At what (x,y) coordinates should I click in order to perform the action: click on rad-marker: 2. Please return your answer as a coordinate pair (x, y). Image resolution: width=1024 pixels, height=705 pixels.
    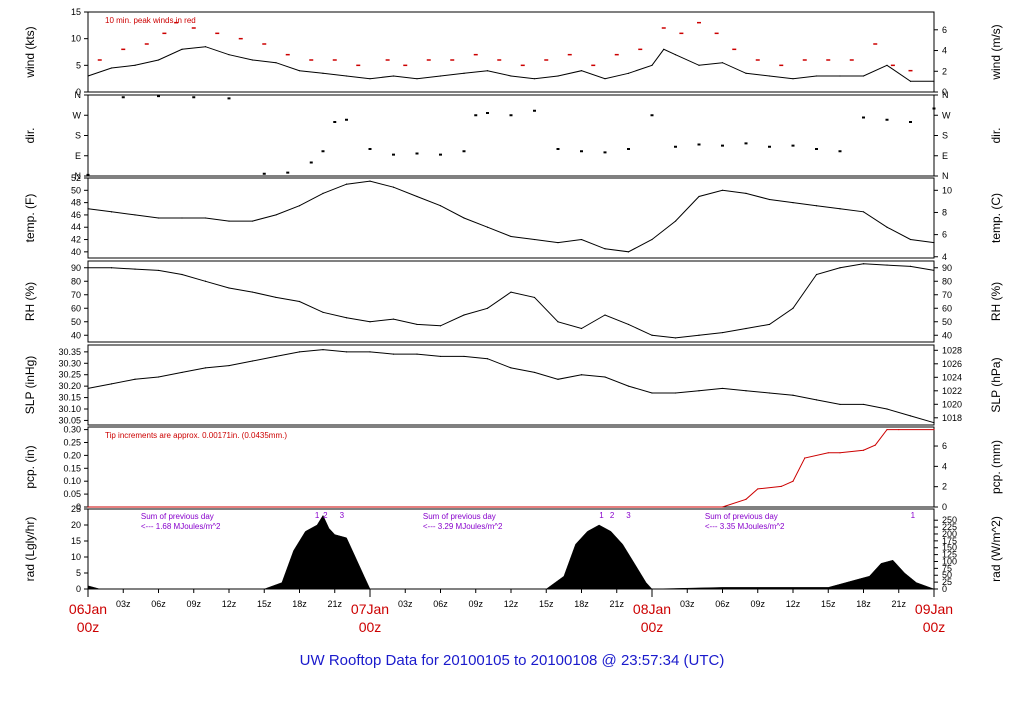
    Looking at the image, I should click on (325, 515).